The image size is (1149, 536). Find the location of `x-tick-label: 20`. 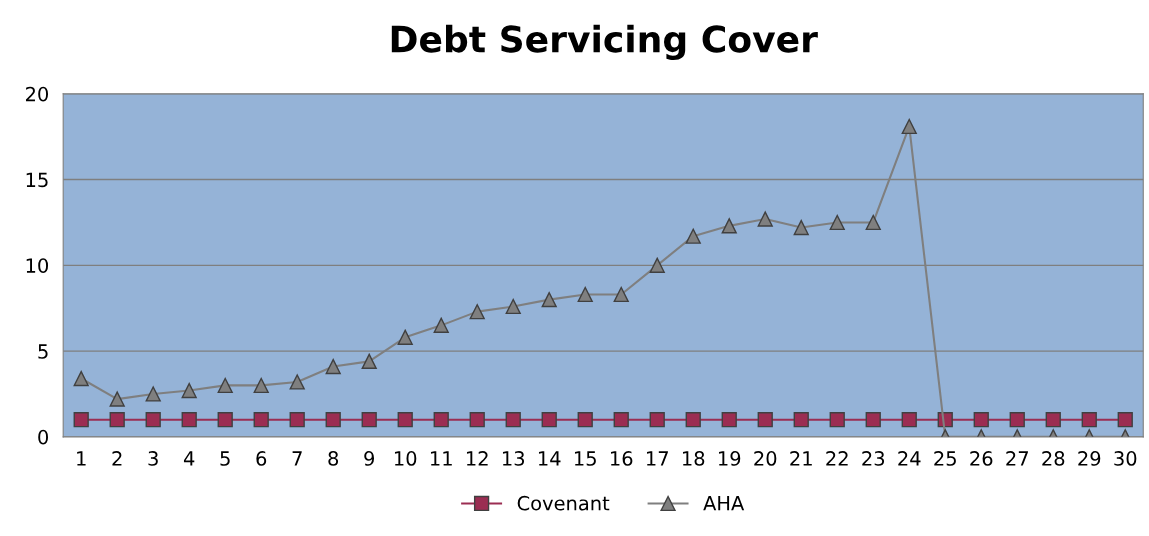

x-tick-label: 20 is located at coordinates (765, 458).